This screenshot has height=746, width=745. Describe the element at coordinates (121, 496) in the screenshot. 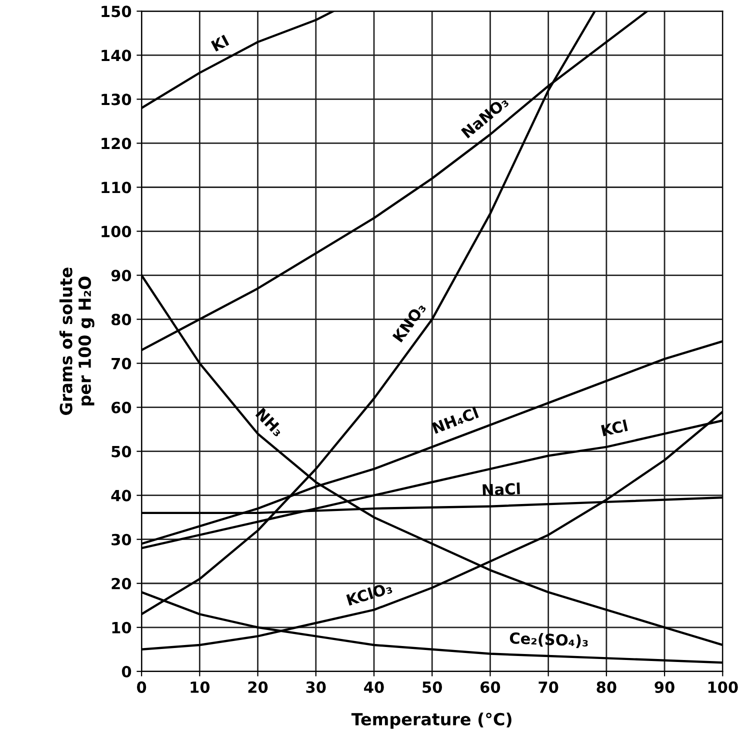

I see `y-tick-label: 40` at that location.